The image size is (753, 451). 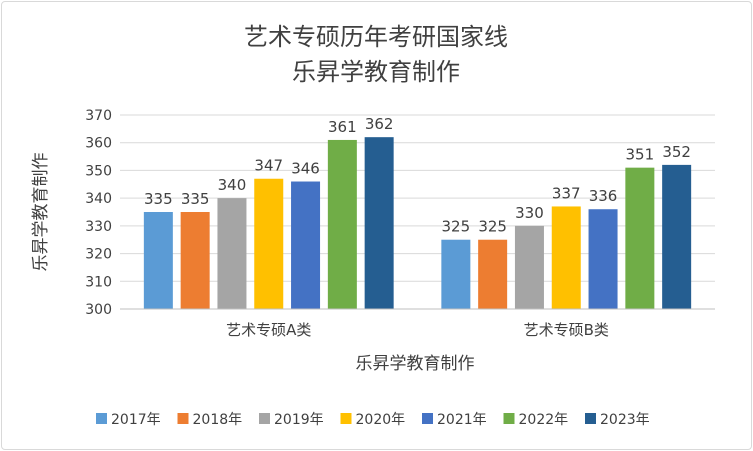 What do you see at coordinates (98, 171) in the screenshot?
I see `y-tick-label: 350` at bounding box center [98, 171].